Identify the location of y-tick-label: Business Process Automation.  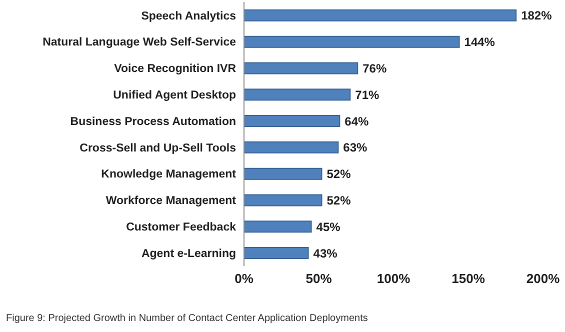
(153, 122).